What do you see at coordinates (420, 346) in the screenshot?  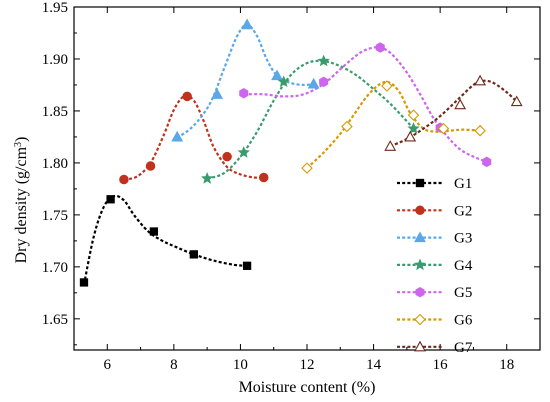 I see `legend-marker-g7` at bounding box center [420, 346].